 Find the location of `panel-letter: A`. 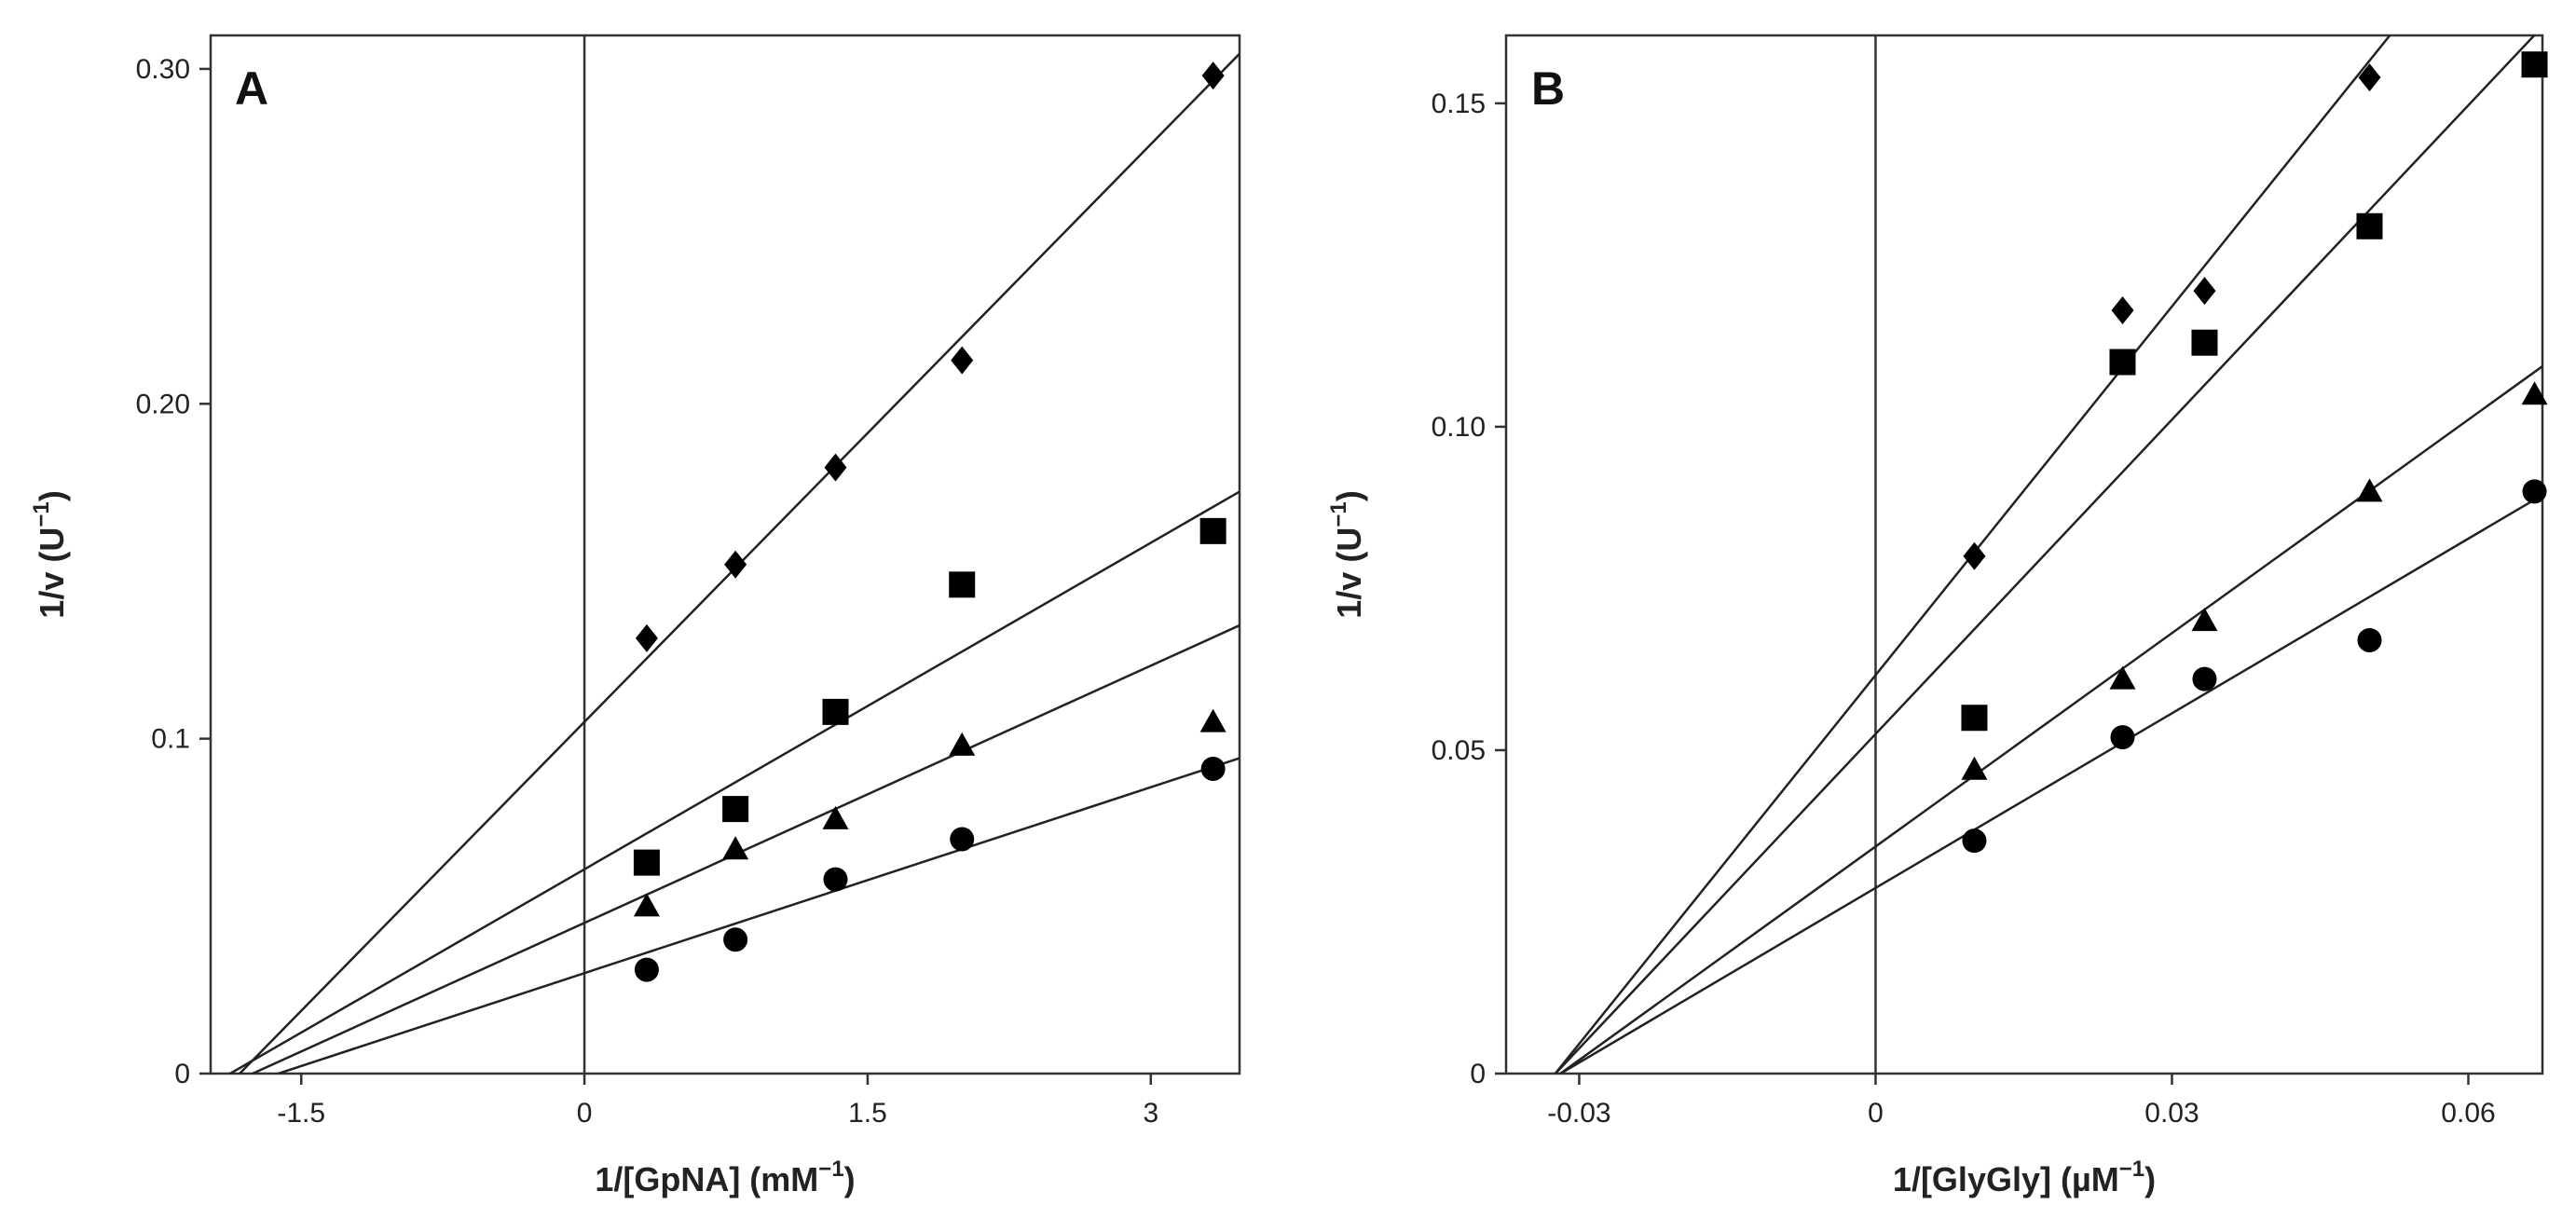

panel-letter: A is located at coordinates (251, 88).